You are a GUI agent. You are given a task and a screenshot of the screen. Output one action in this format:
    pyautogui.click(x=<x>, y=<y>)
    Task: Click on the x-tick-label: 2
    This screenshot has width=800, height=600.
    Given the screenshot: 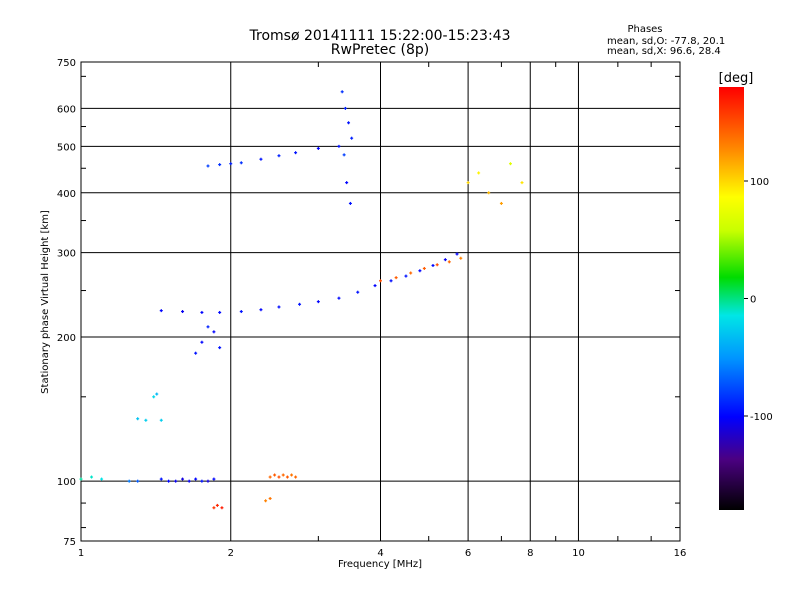 What is the action you would take?
    pyautogui.click(x=231, y=553)
    